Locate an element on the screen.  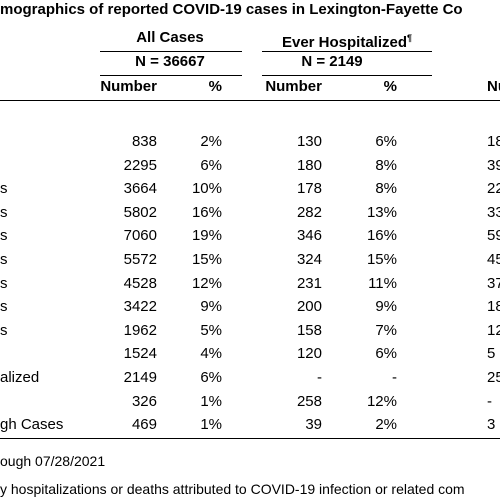
cell: 11% is located at coordinates (382, 283).